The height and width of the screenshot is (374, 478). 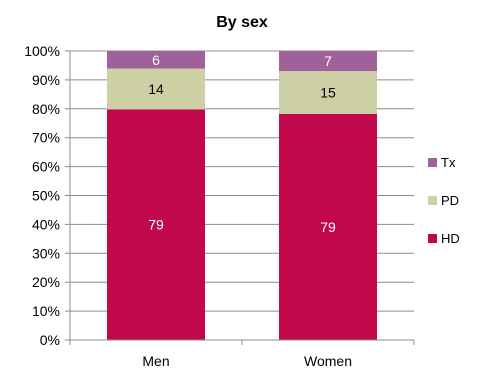 I want to click on bar-segment-tx-women, so click(x=328, y=61).